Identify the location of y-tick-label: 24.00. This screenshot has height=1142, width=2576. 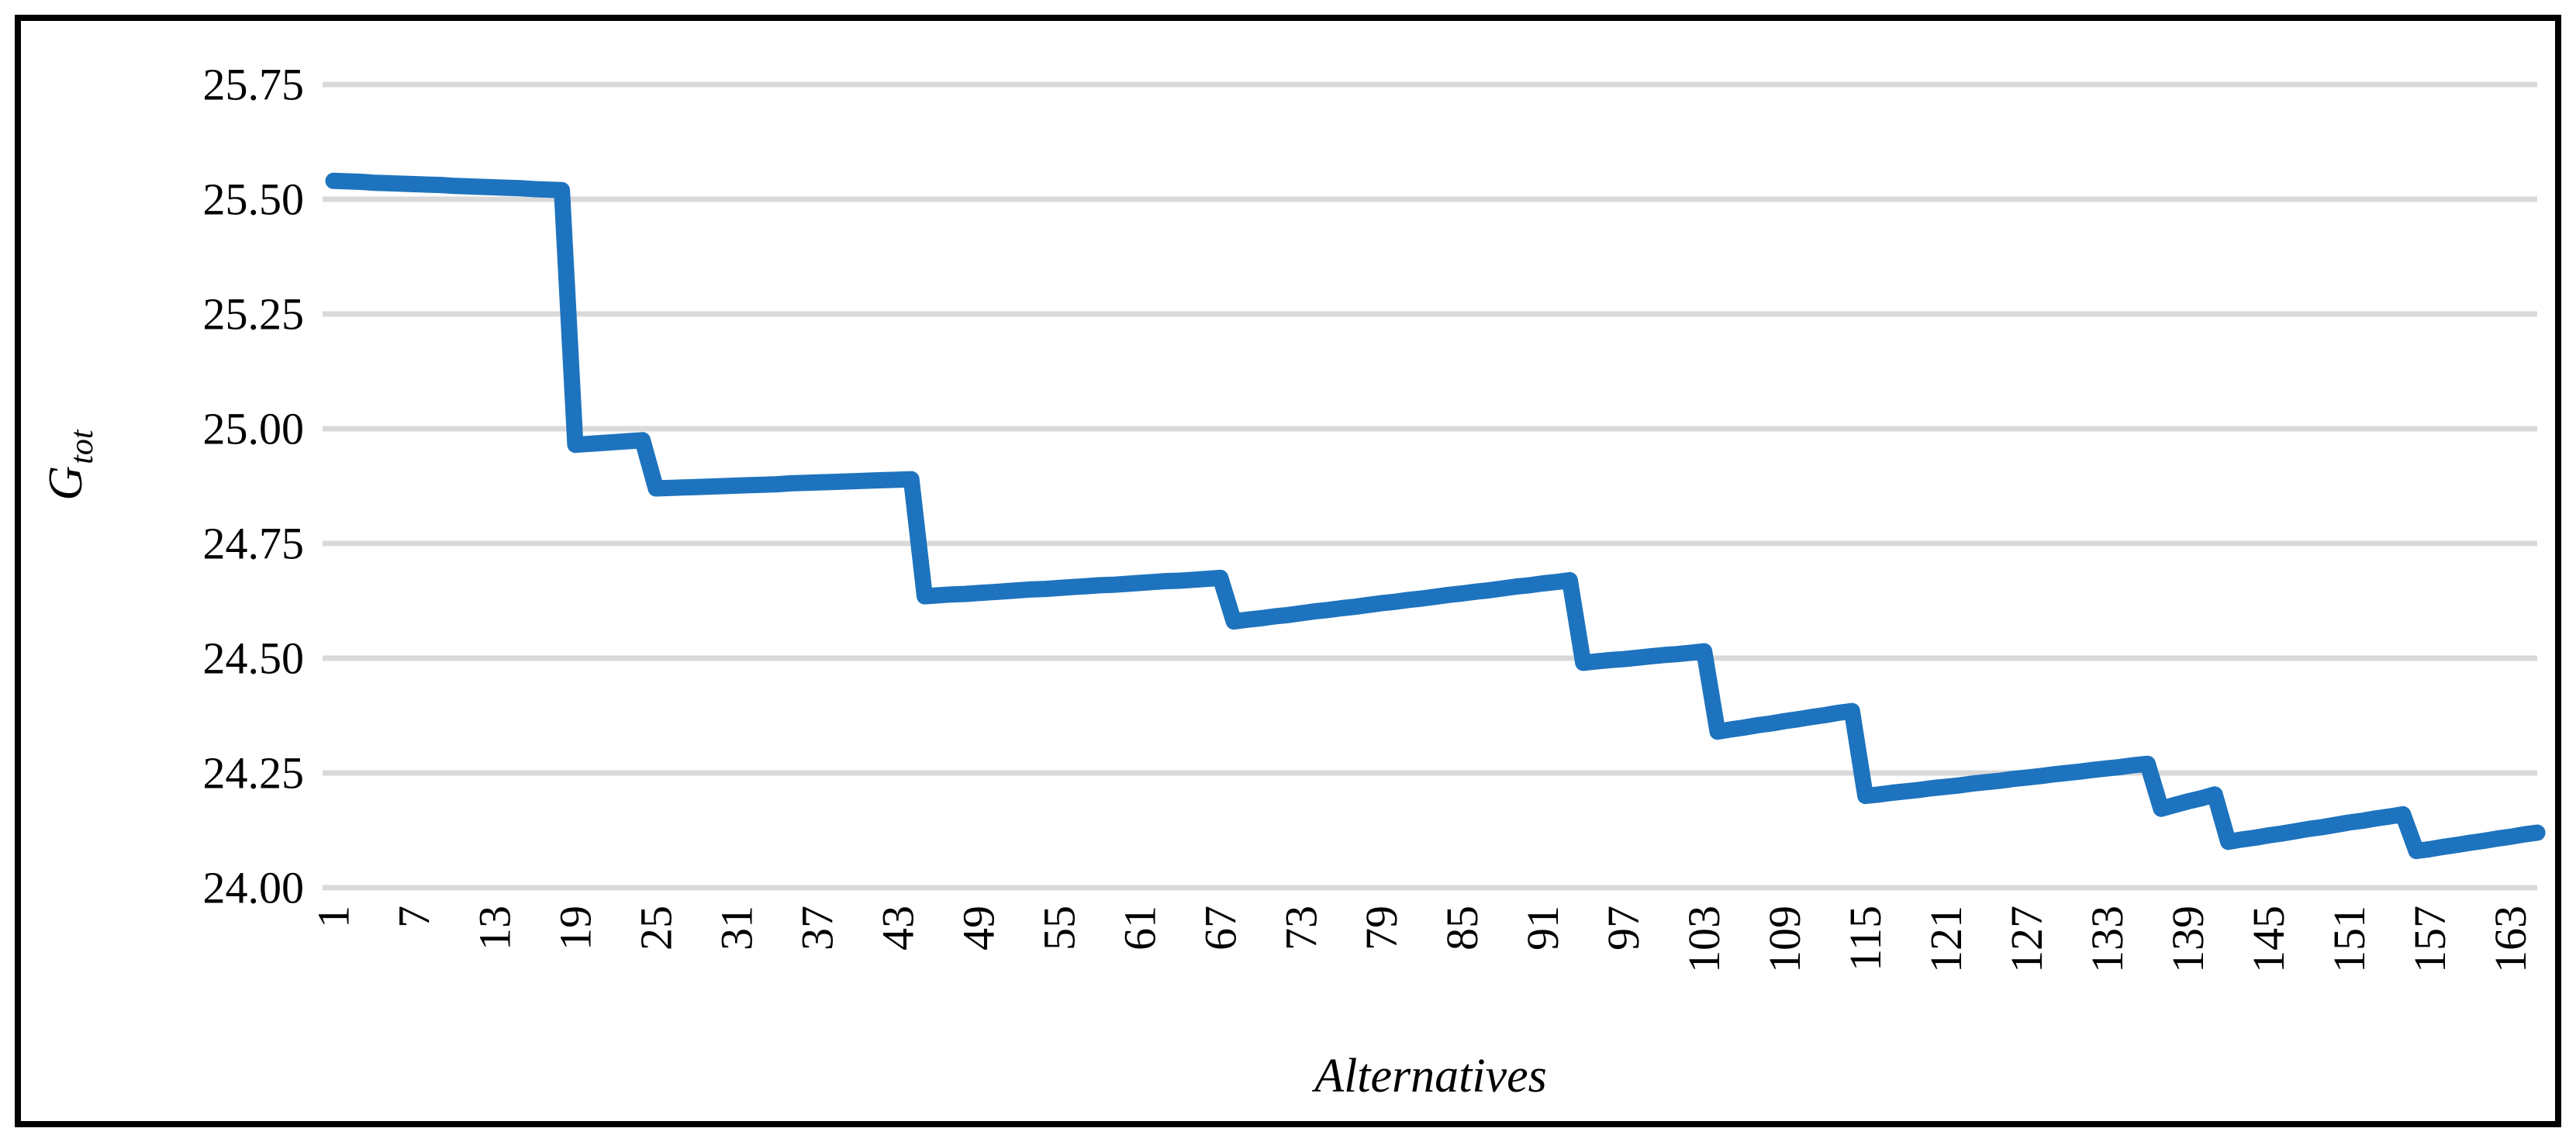
(254, 888).